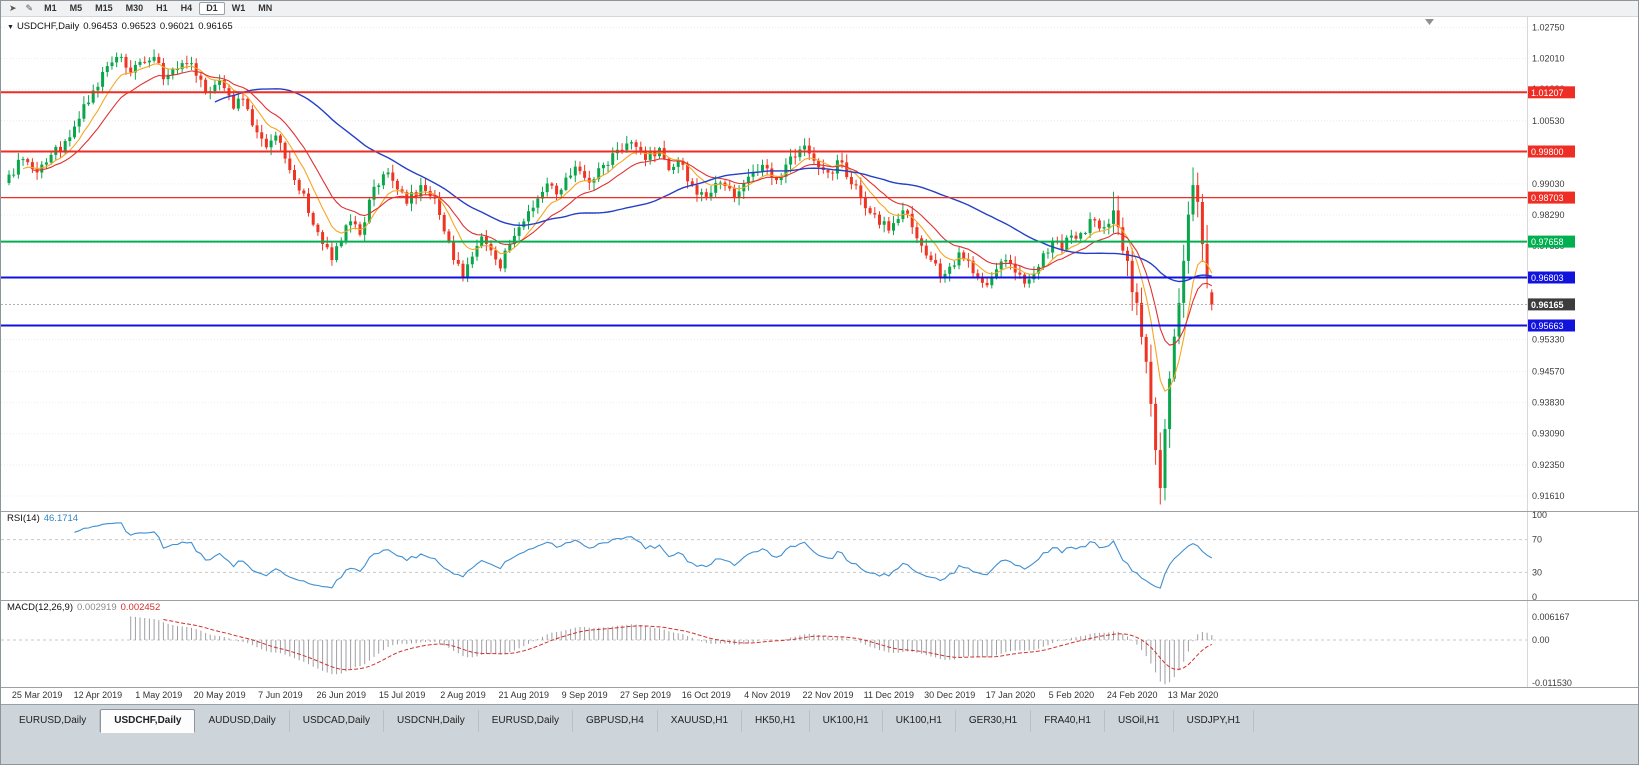 Image resolution: width=1639 pixels, height=765 pixels. I want to click on macd-axis-labels: 0.006167 0.00 -0.011530, so click(1552, 650).